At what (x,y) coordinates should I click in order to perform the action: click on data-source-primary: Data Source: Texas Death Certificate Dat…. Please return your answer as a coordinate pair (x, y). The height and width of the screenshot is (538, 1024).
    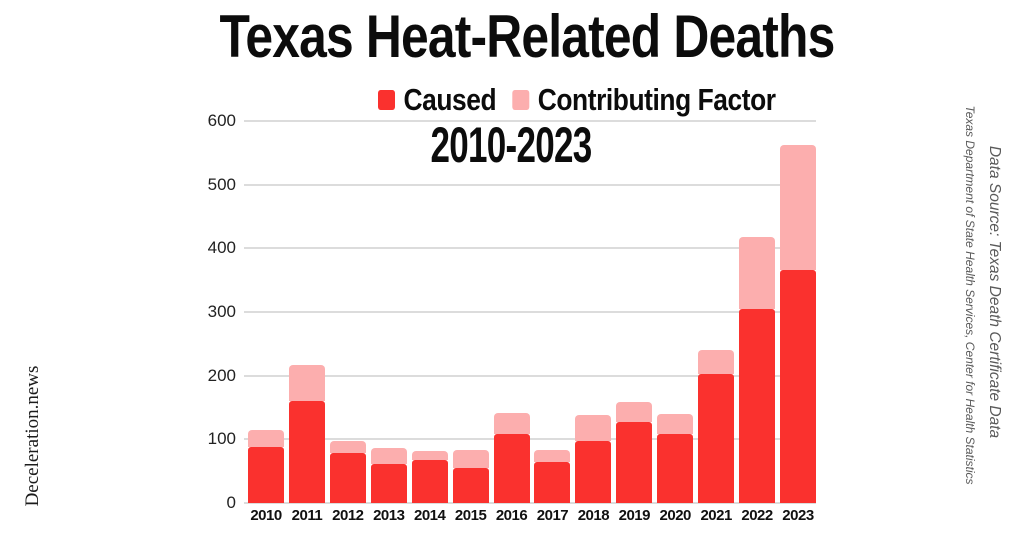
    Looking at the image, I should click on (994, 292).